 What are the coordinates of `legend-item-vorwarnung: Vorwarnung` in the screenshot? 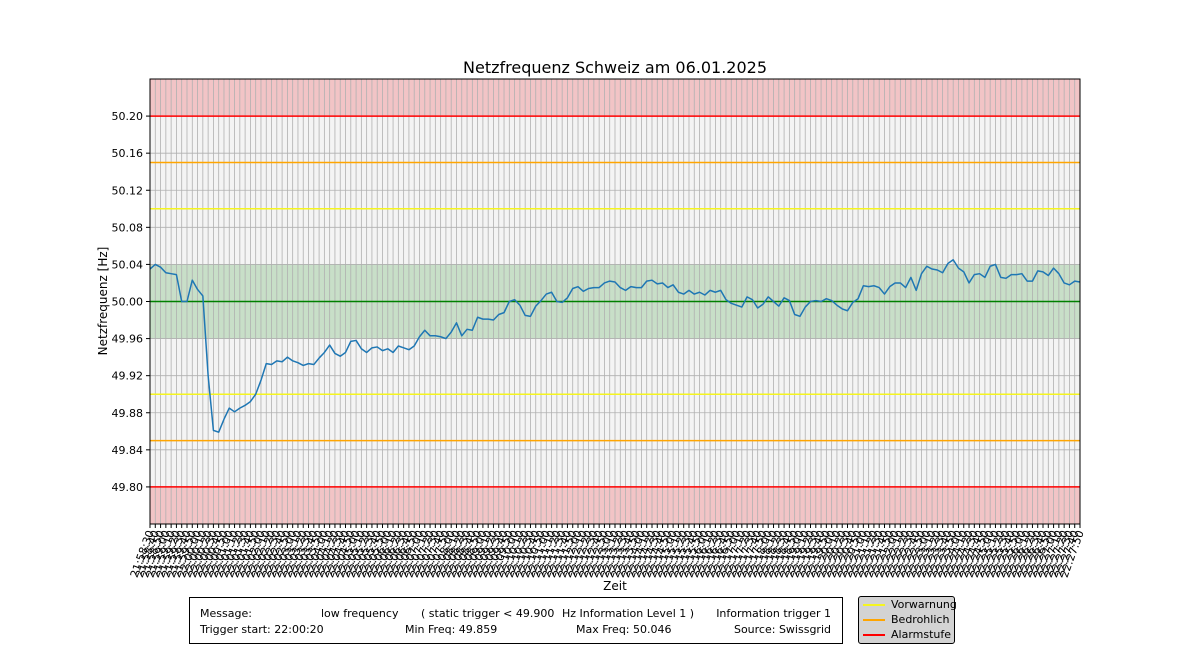 It's located at (908, 605).